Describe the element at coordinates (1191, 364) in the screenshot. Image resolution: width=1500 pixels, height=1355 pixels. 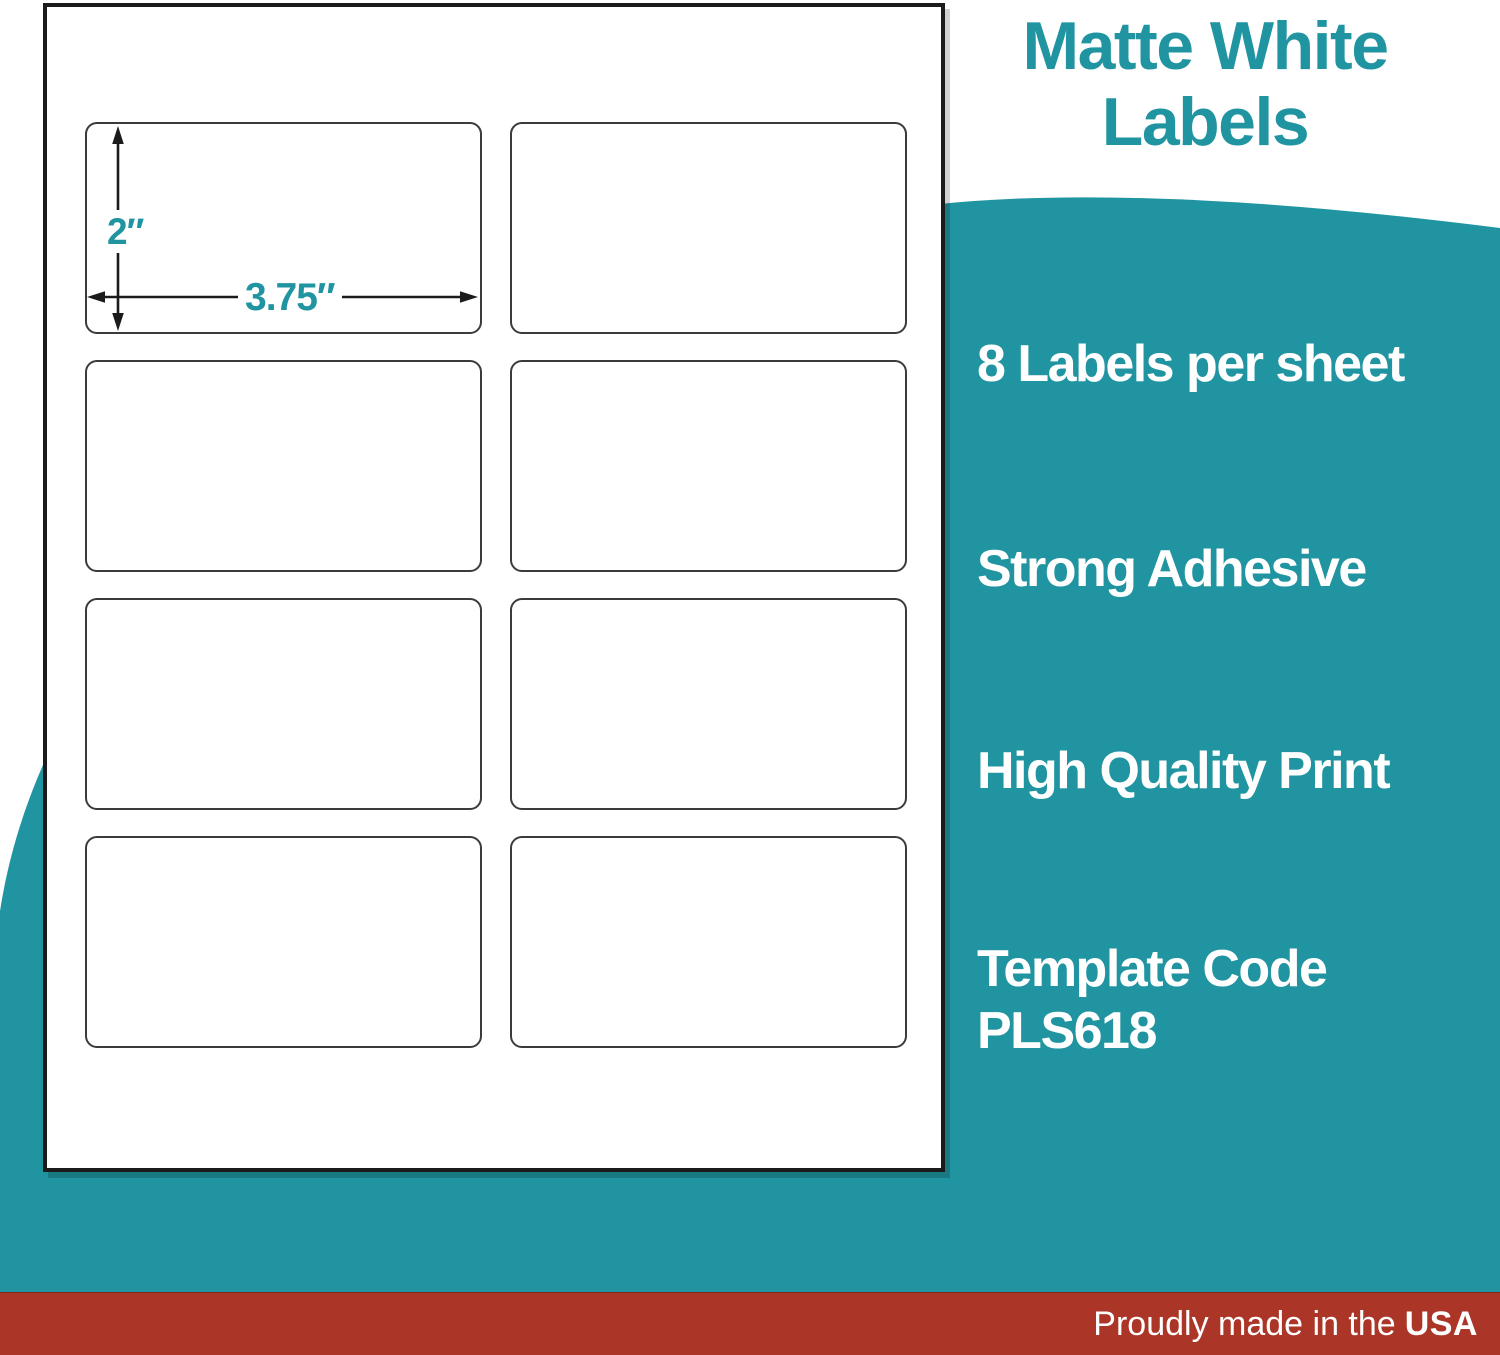
I see `feature-labels-per-sheet: 8 Labels per sheet` at that location.